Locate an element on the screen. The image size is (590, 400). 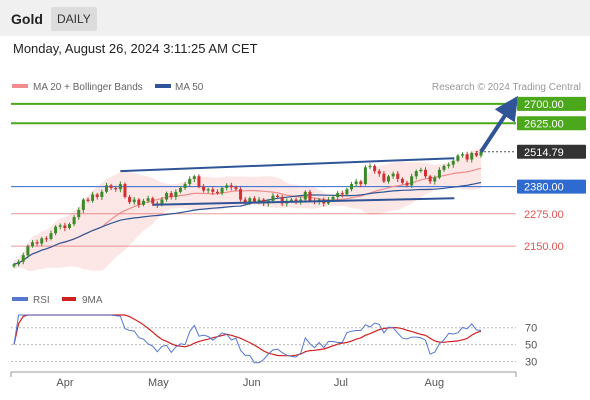
instrument-title: Gold is located at coordinates (27, 19).